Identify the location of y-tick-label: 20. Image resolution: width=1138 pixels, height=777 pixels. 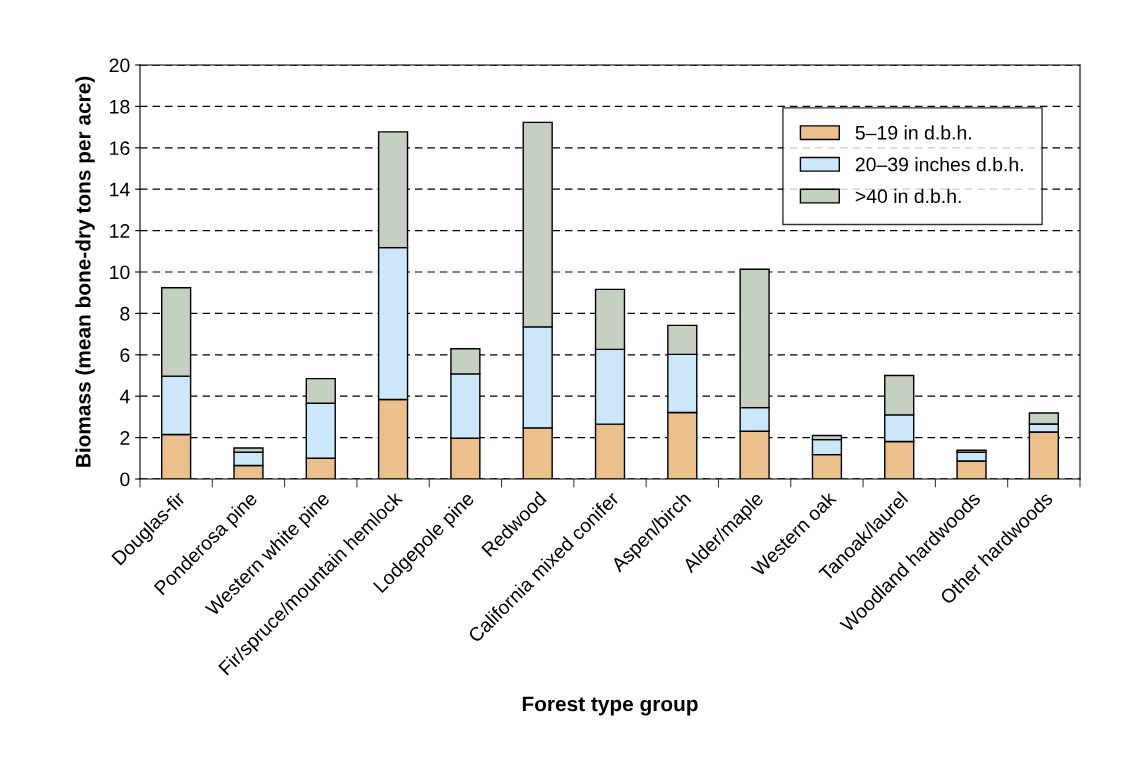
(119, 65).